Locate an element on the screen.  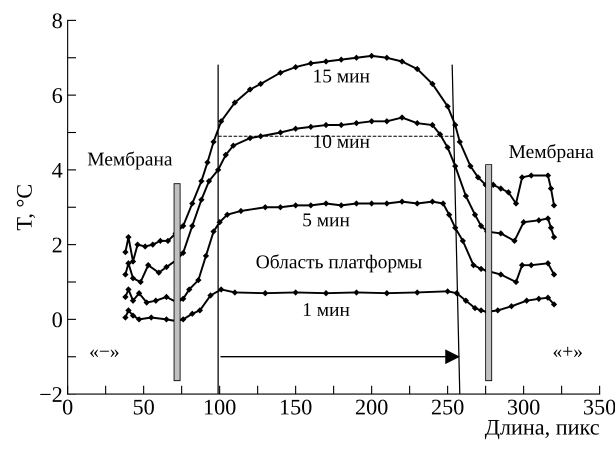
annotation: «+» is located at coordinates (568, 351).